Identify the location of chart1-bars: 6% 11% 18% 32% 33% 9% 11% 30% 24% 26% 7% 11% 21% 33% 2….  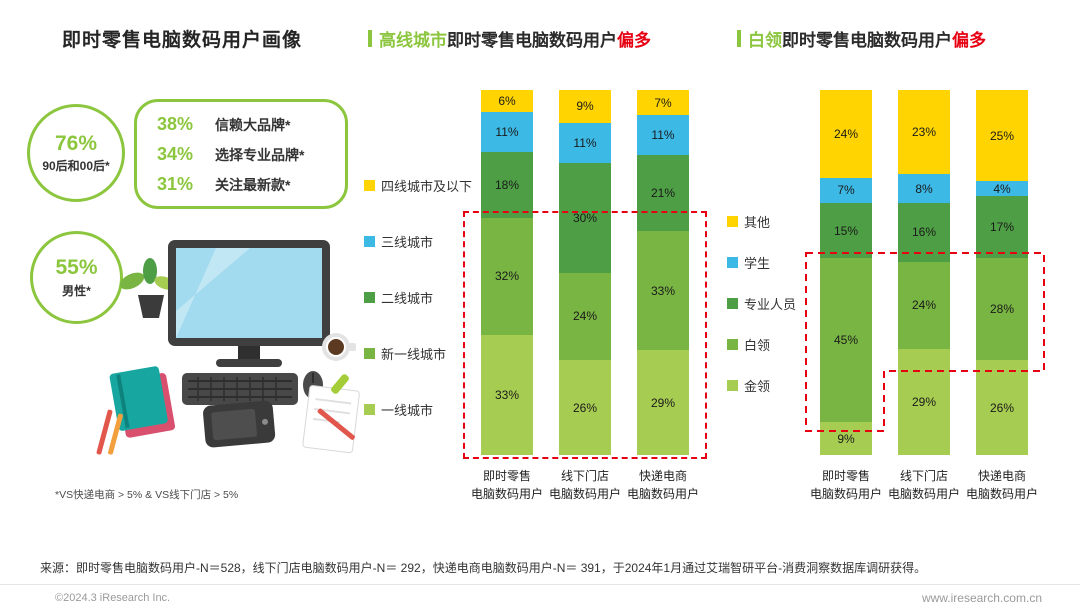
(585, 272).